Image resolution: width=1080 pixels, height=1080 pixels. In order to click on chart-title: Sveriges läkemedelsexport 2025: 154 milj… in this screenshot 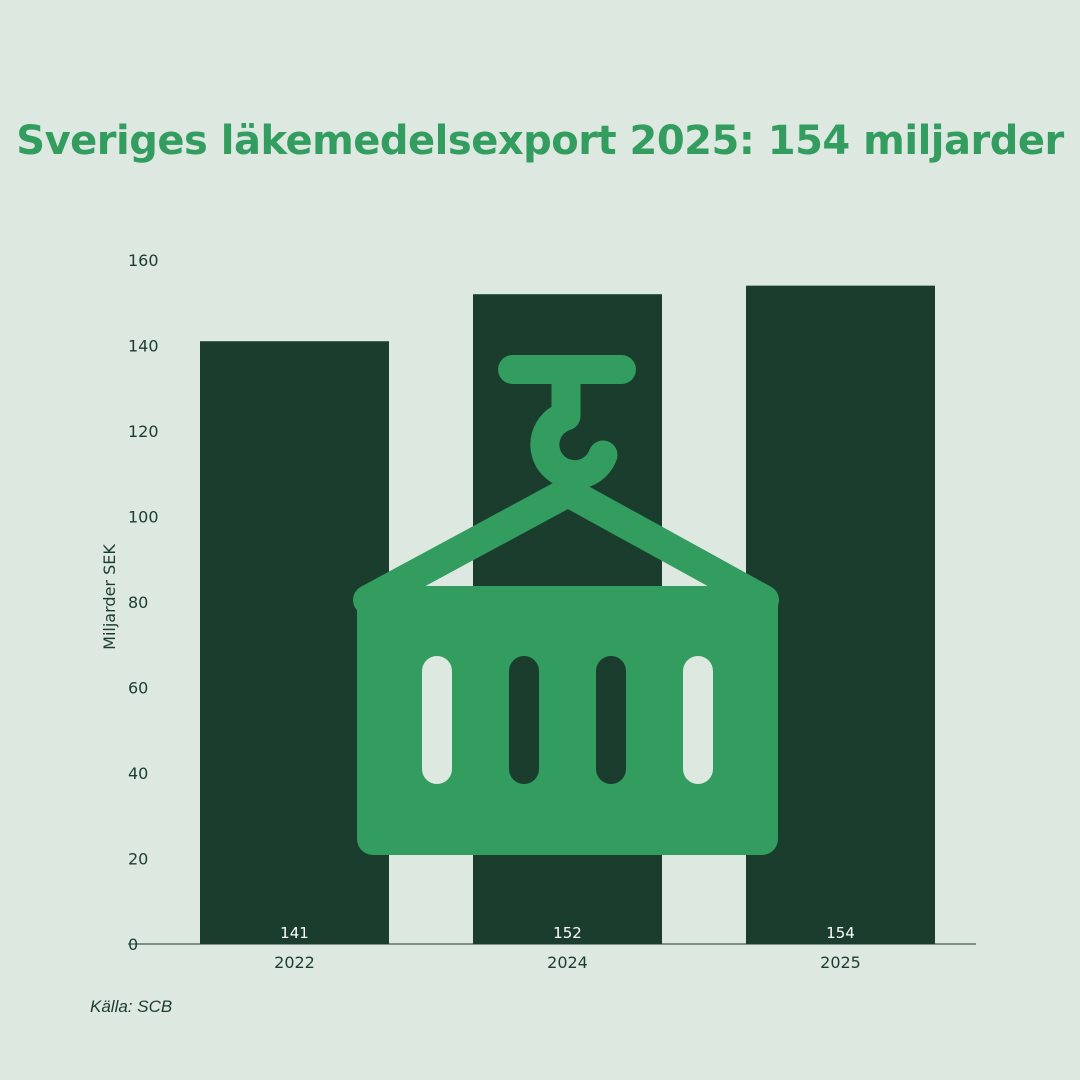, I will do `click(540, 141)`.